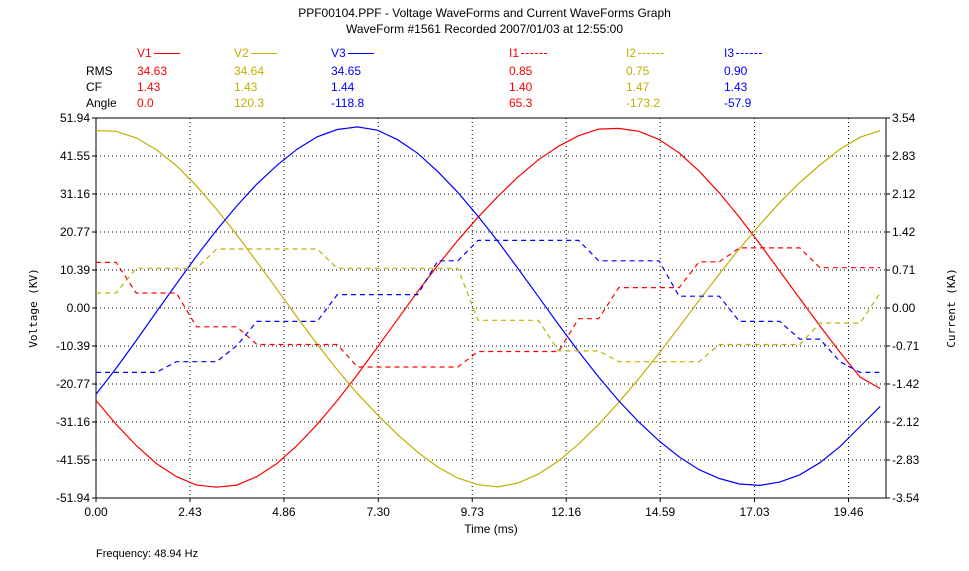 The image size is (969, 571). What do you see at coordinates (638, 87) in the screenshot?
I see `cf-value: 1.47` at bounding box center [638, 87].